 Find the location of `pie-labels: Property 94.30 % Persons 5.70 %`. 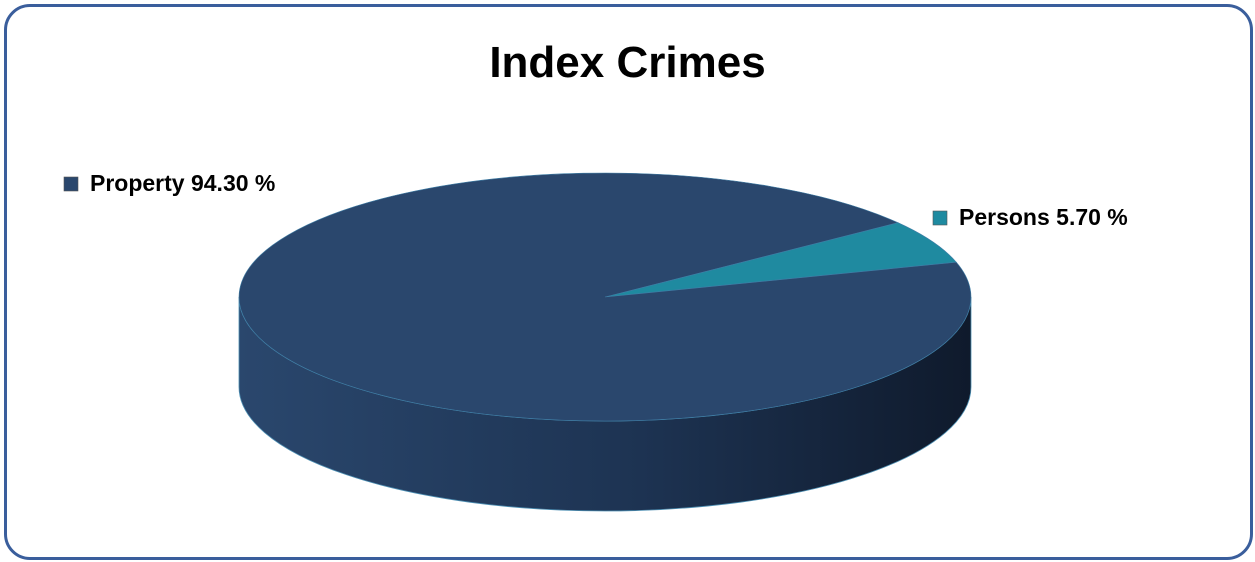

pie-labels: Property 94.30 % Persons 5.70 % is located at coordinates (595, 200).